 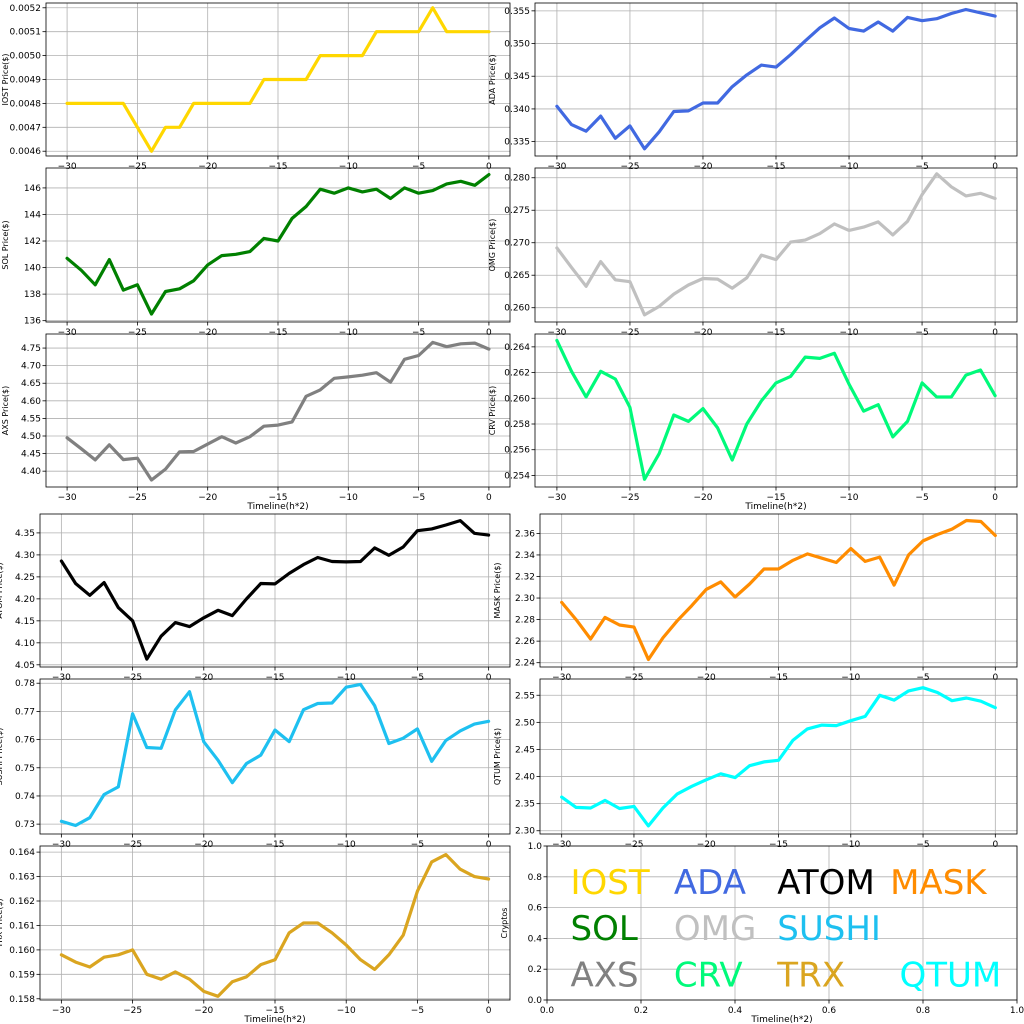 I want to click on y-tick-label: 0.256, so click(x=517, y=451).